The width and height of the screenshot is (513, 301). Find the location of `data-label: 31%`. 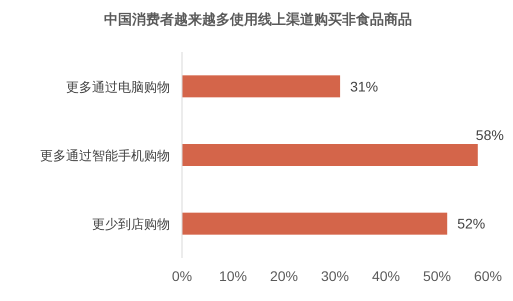

data-label: 31% is located at coordinates (364, 86).